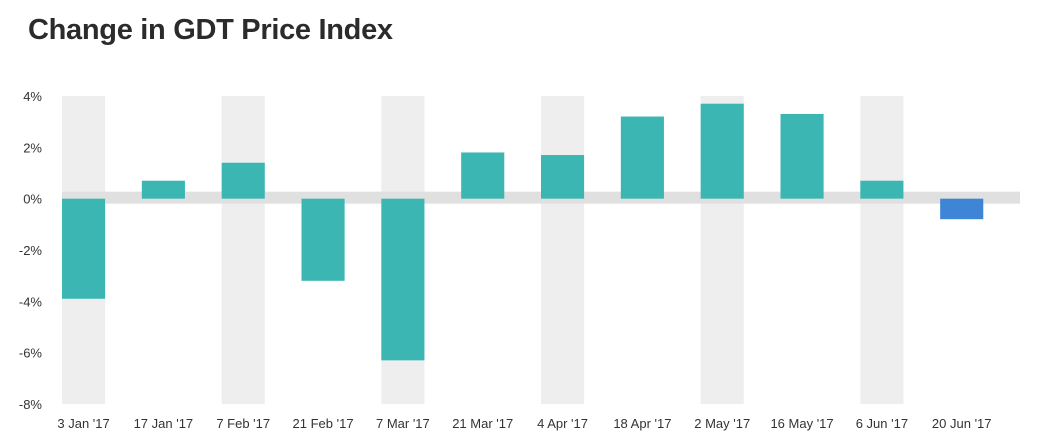 Image resolution: width=1050 pixels, height=448 pixels. Describe the element at coordinates (801, 423) in the screenshot. I see `x-tick-label: 16 May '17` at that location.